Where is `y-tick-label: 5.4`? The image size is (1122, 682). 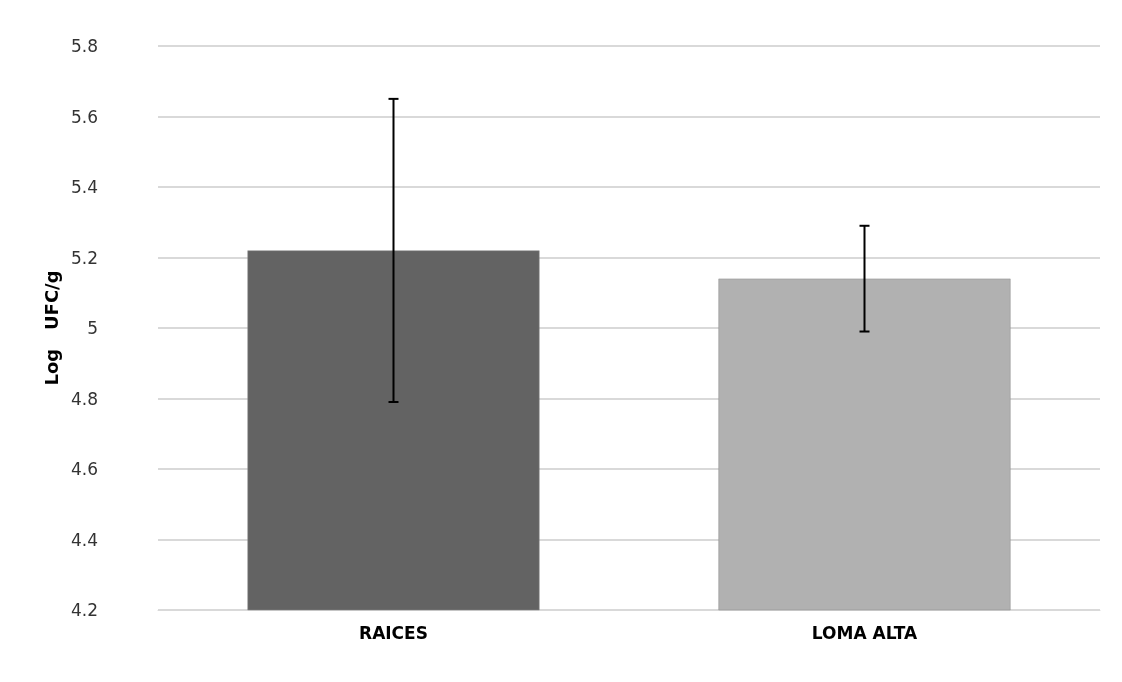
y-tick-label: 5.4 is located at coordinates (84, 187).